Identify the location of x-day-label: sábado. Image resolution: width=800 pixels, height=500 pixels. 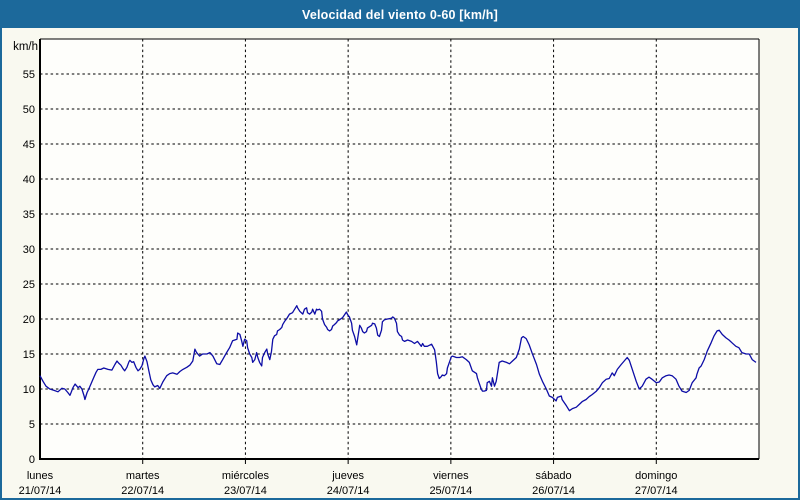
(554, 476).